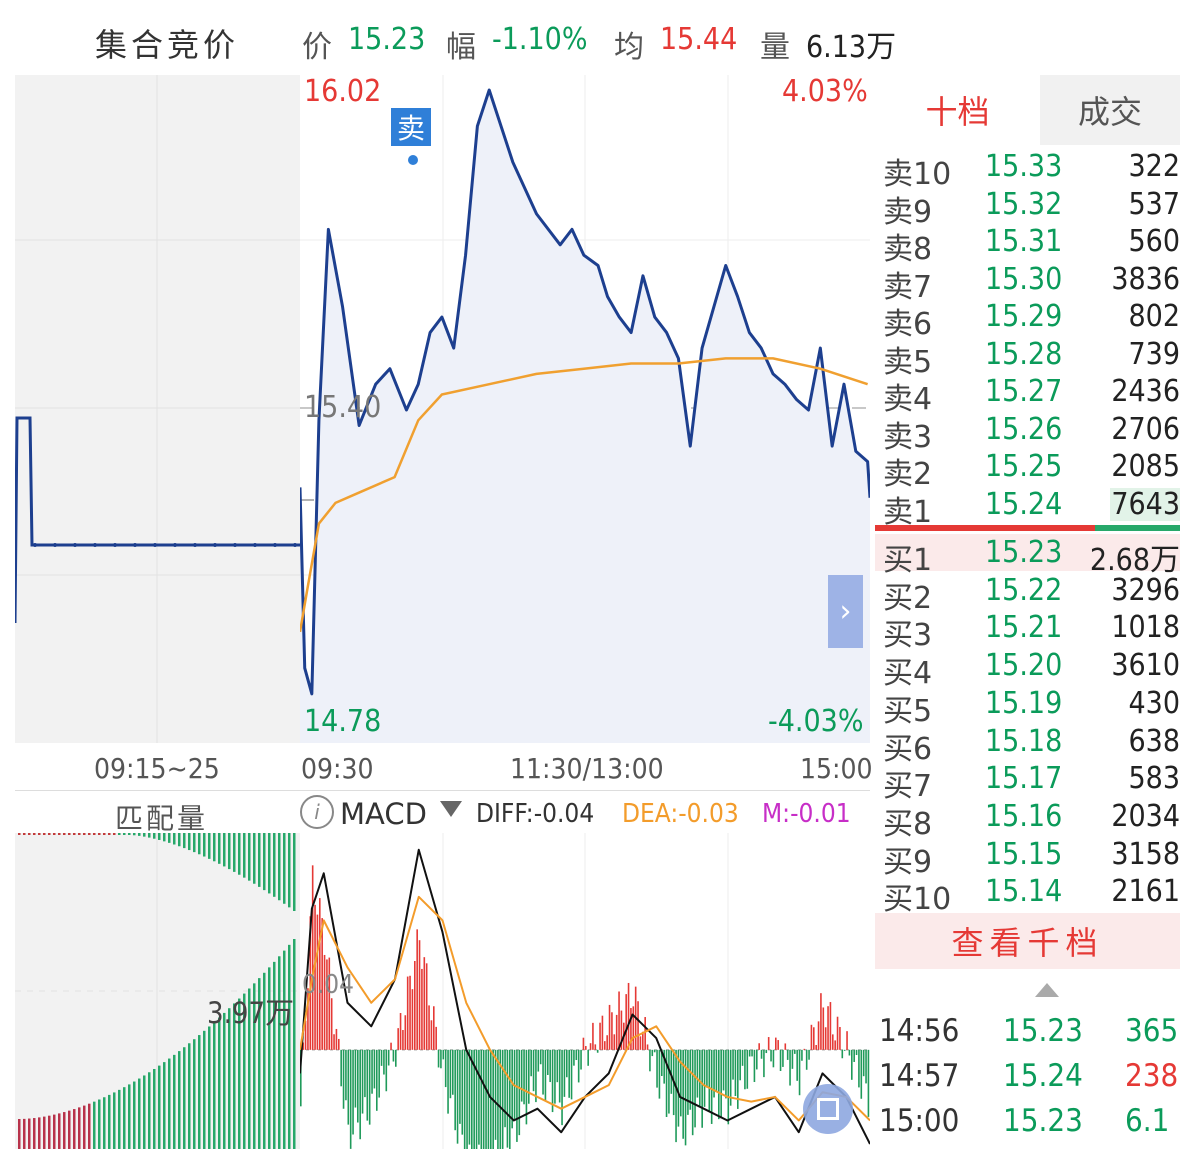 This screenshot has width=1180, height=1171. I want to click on match-volume-label: 匹配量, so click(162, 818).